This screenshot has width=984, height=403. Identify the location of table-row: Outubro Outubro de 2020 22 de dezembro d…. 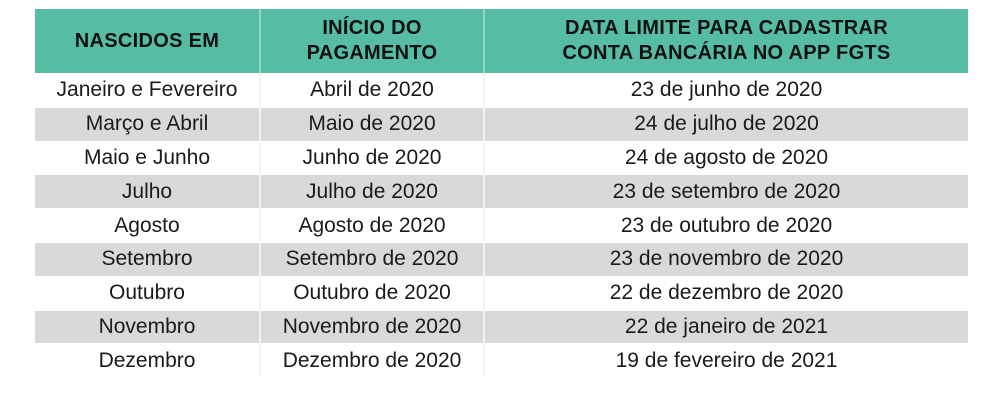
(501, 292).